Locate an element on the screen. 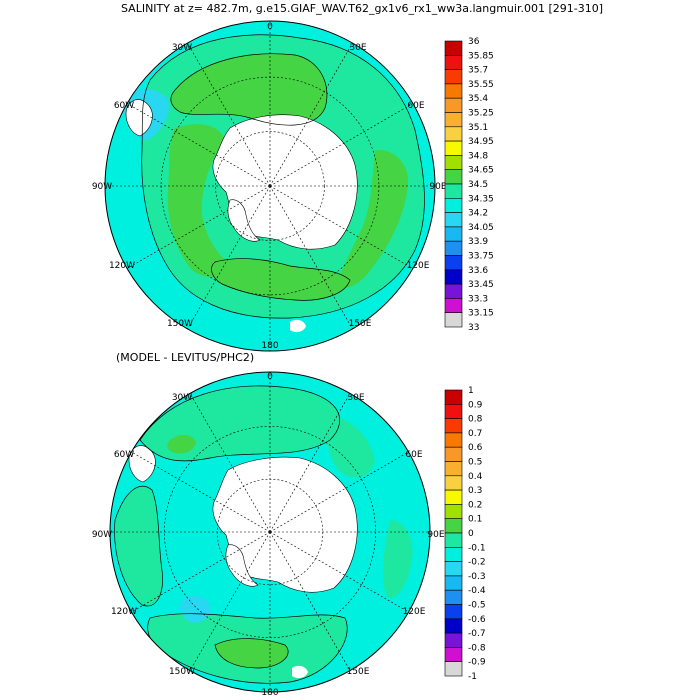 Image resolution: width=700 pixels, height=700 pixels. colorbar-label: 35.25 is located at coordinates (481, 114).